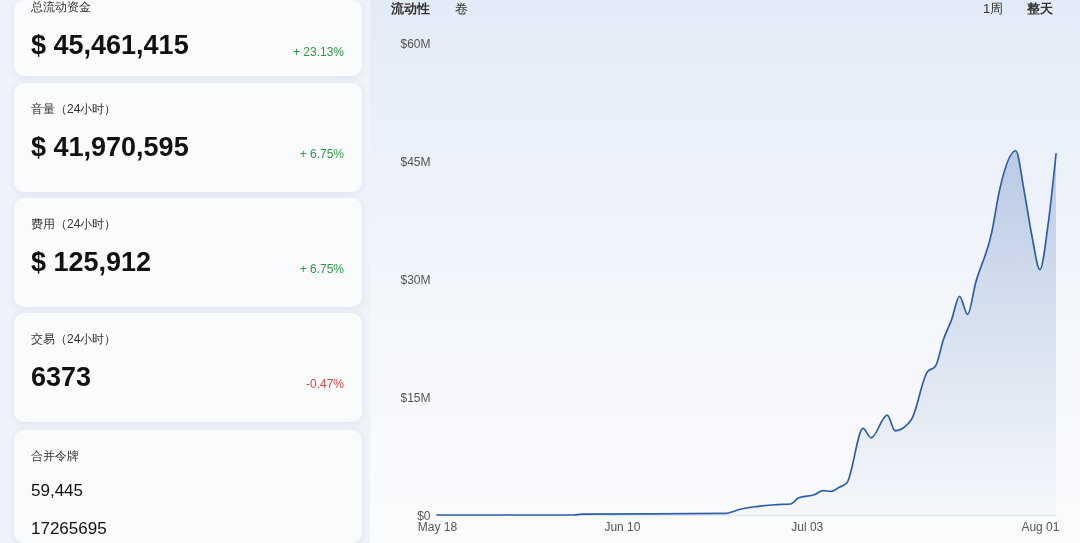 This screenshot has width=1080, height=543. I want to click on text: 17265695, so click(69, 529).